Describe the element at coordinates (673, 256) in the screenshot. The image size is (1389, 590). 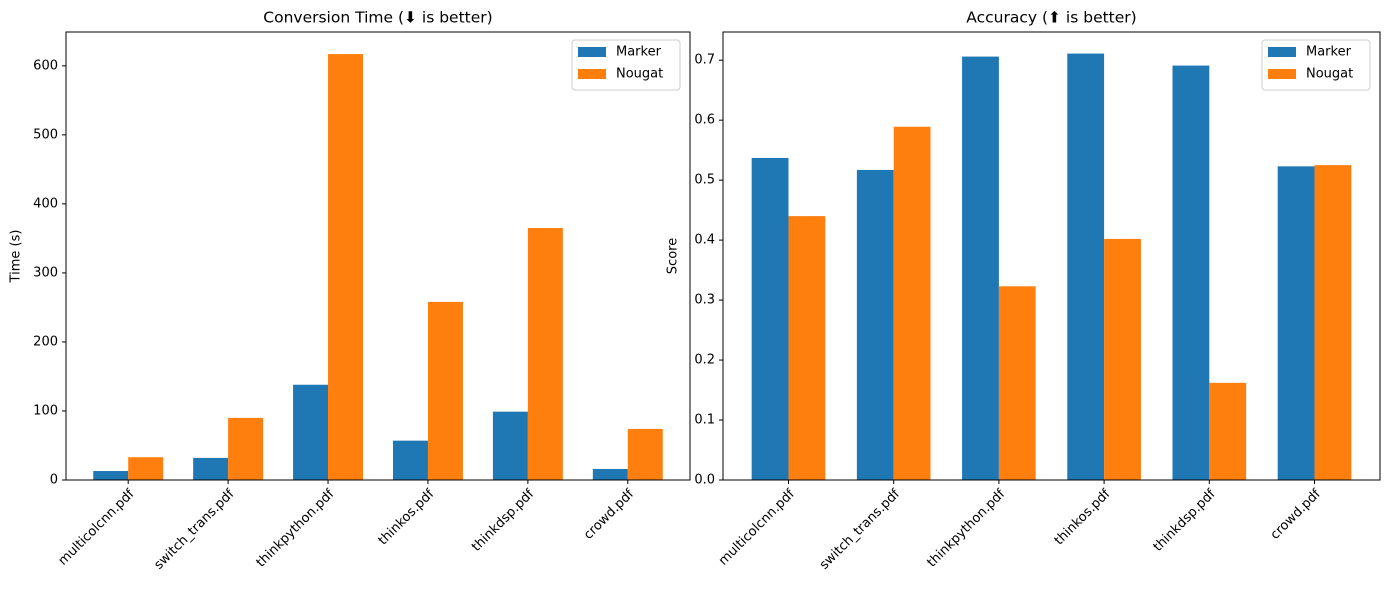
I see `y-axis-label: Score` at that location.